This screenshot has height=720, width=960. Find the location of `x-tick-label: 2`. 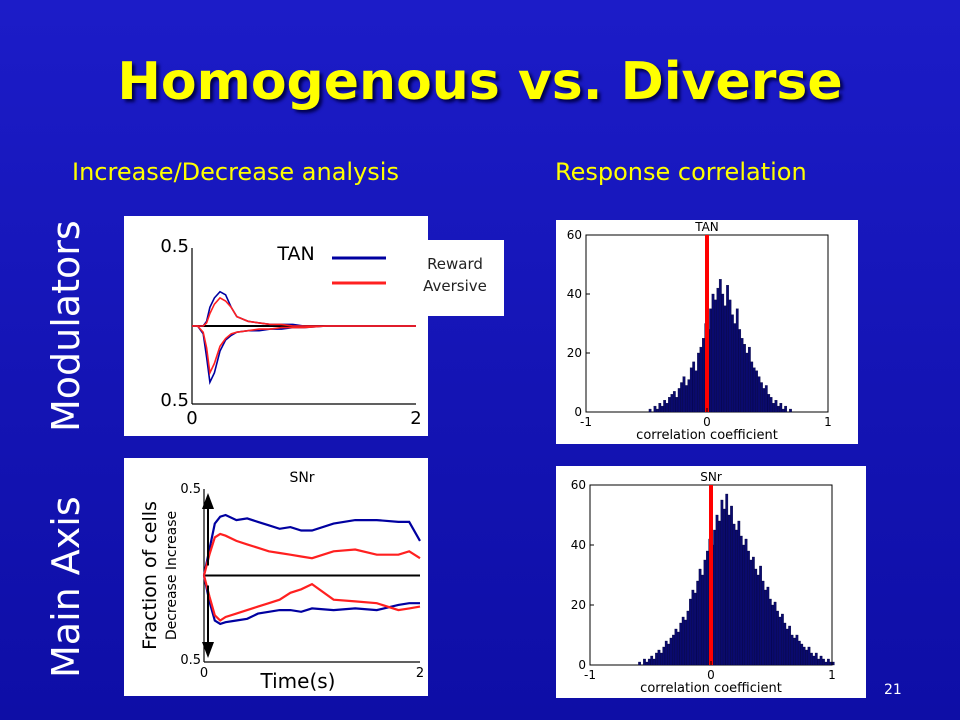

x-tick-label: 2 is located at coordinates (415, 418).